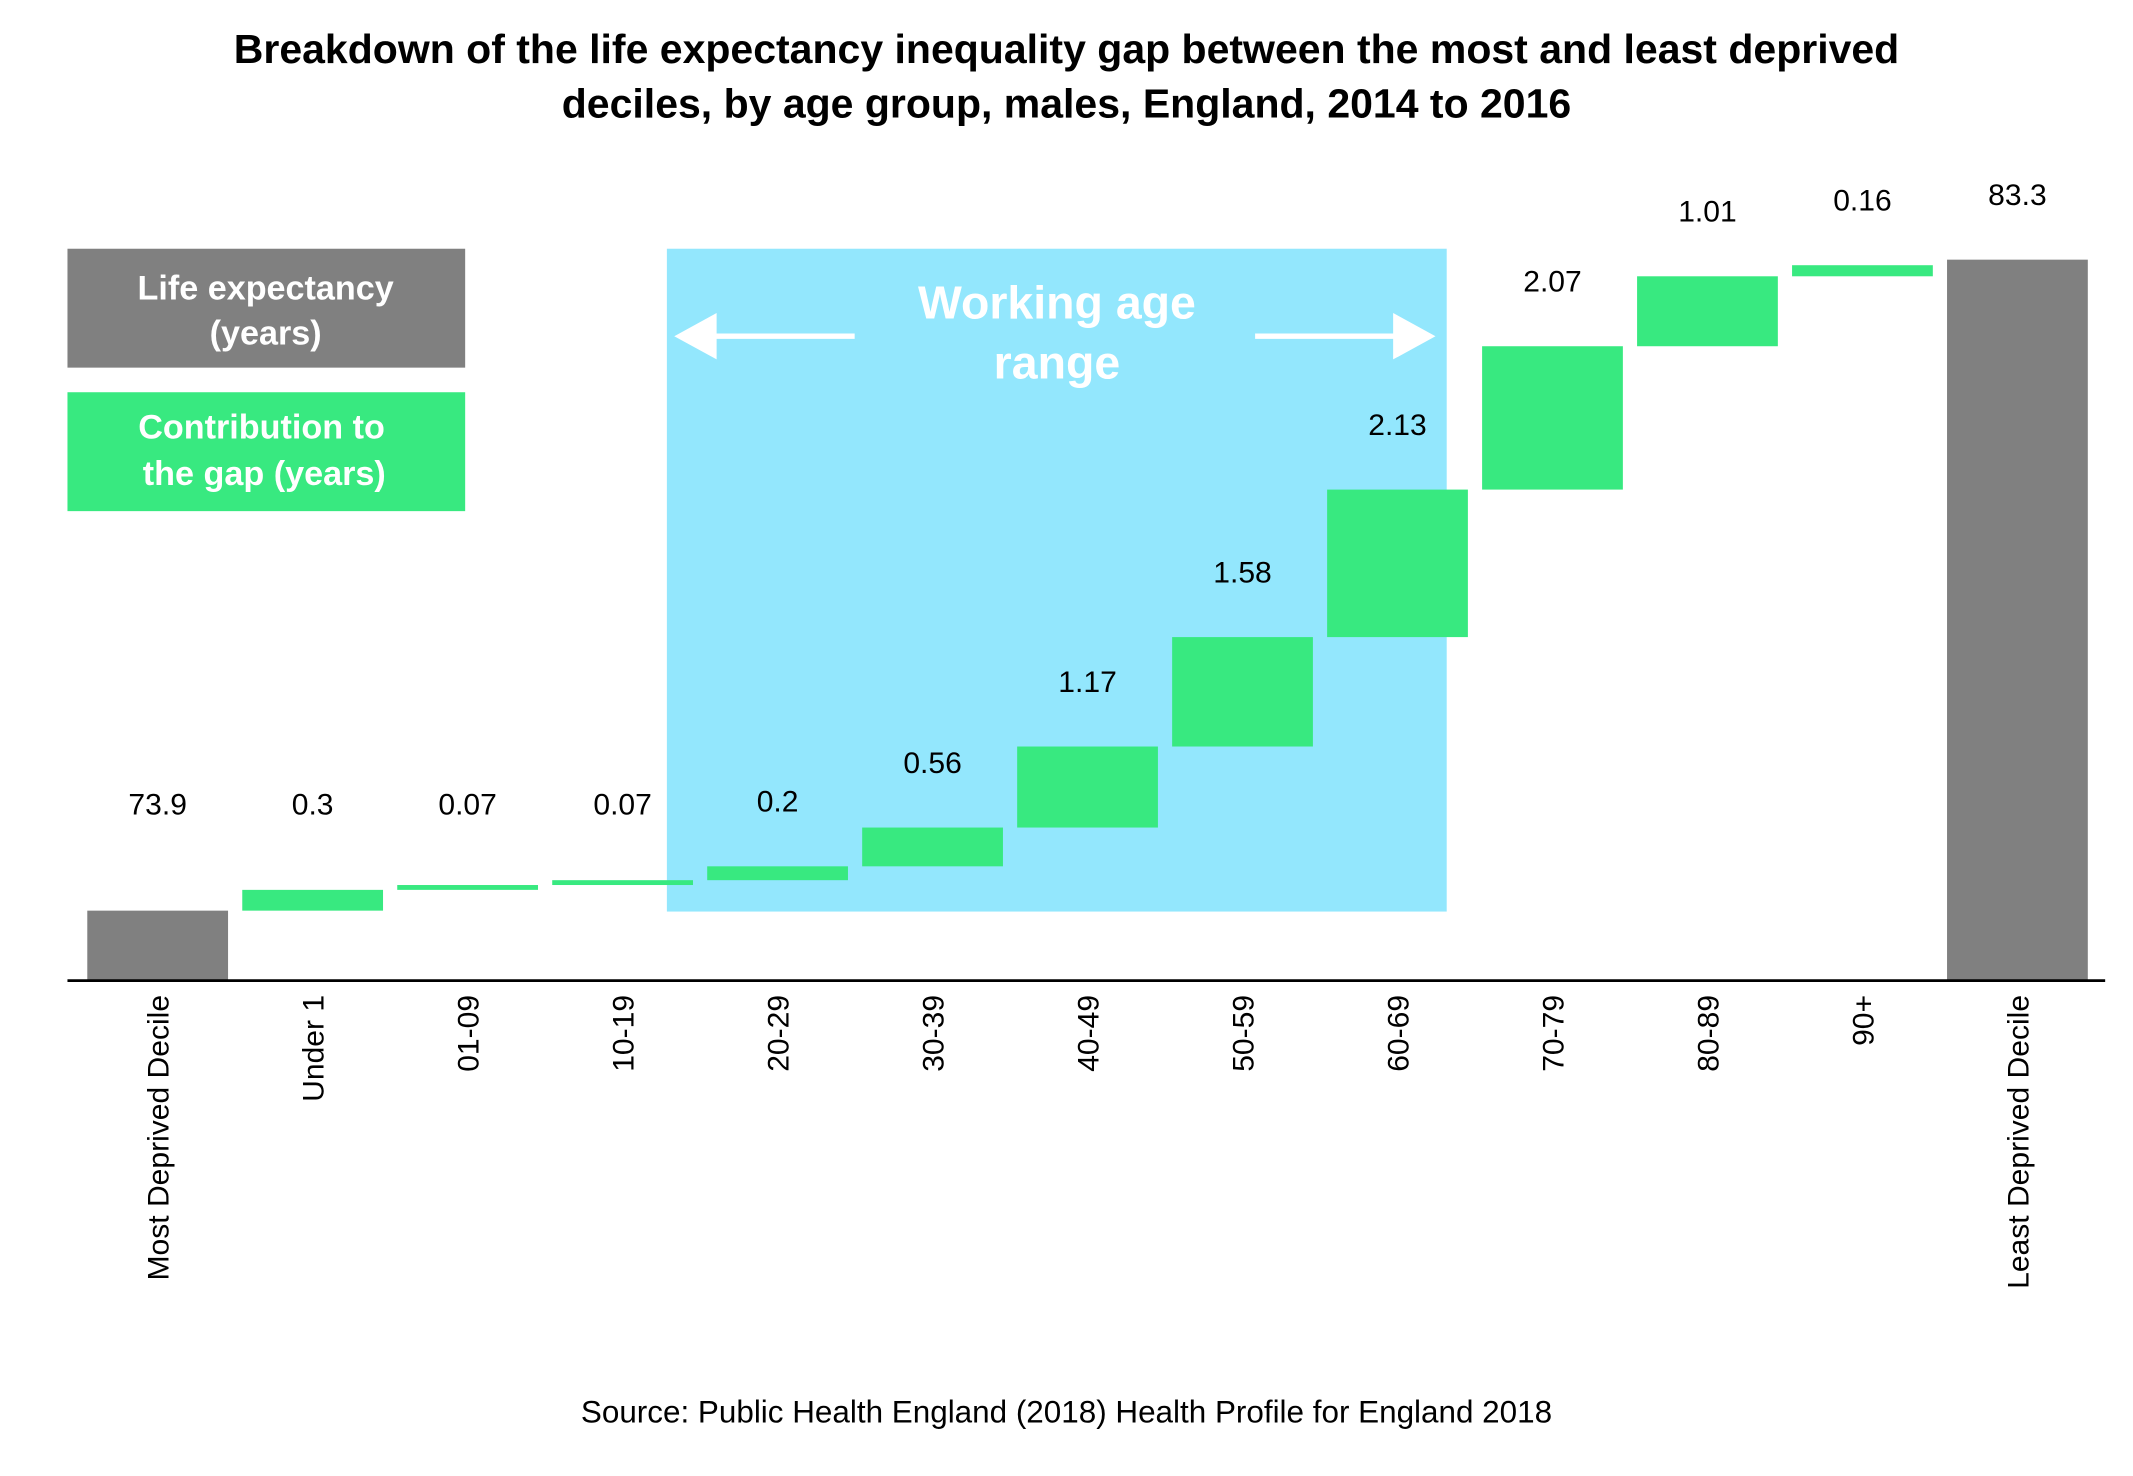  I want to click on legend-swatch-life-expectancy, so click(266, 308).